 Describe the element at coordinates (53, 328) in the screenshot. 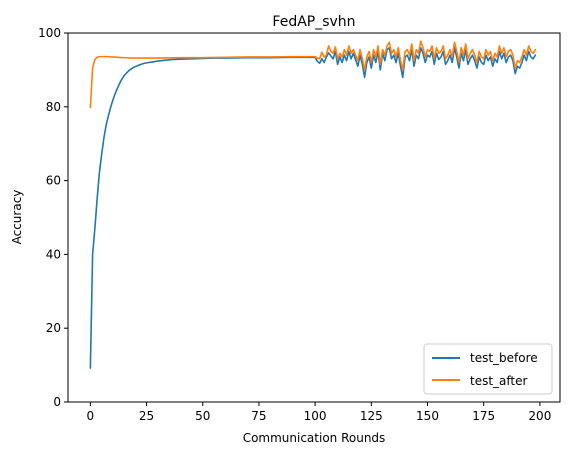

I see `y-tick-label: 20` at that location.